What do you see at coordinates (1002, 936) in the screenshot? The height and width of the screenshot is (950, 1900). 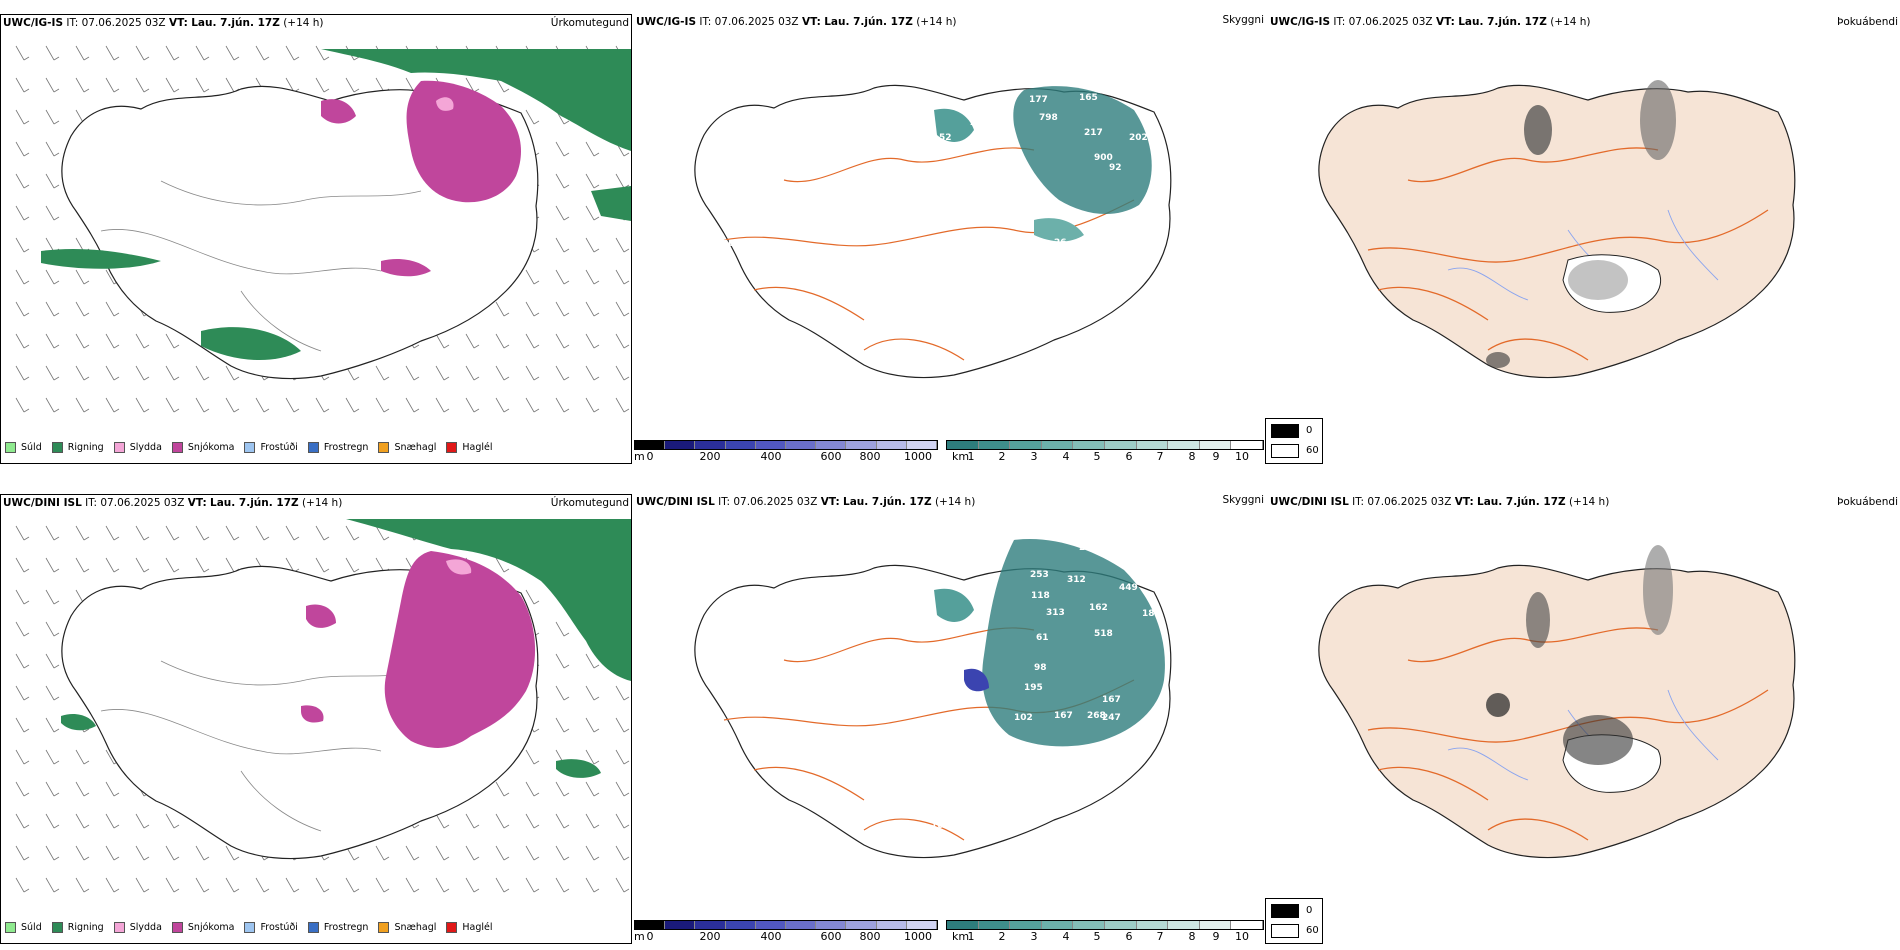 I see `colorbar-tick: 2` at bounding box center [1002, 936].